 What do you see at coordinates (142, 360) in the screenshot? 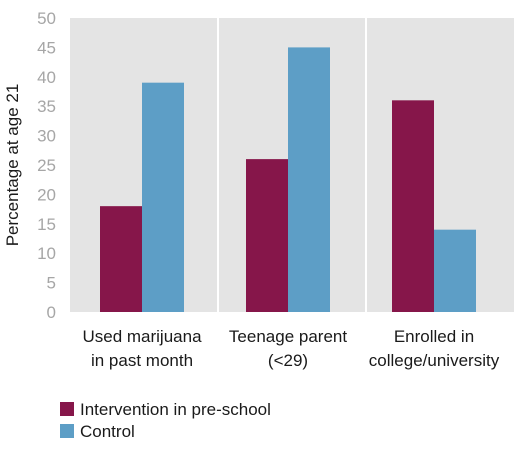
I see `x-category-label: in past month` at bounding box center [142, 360].